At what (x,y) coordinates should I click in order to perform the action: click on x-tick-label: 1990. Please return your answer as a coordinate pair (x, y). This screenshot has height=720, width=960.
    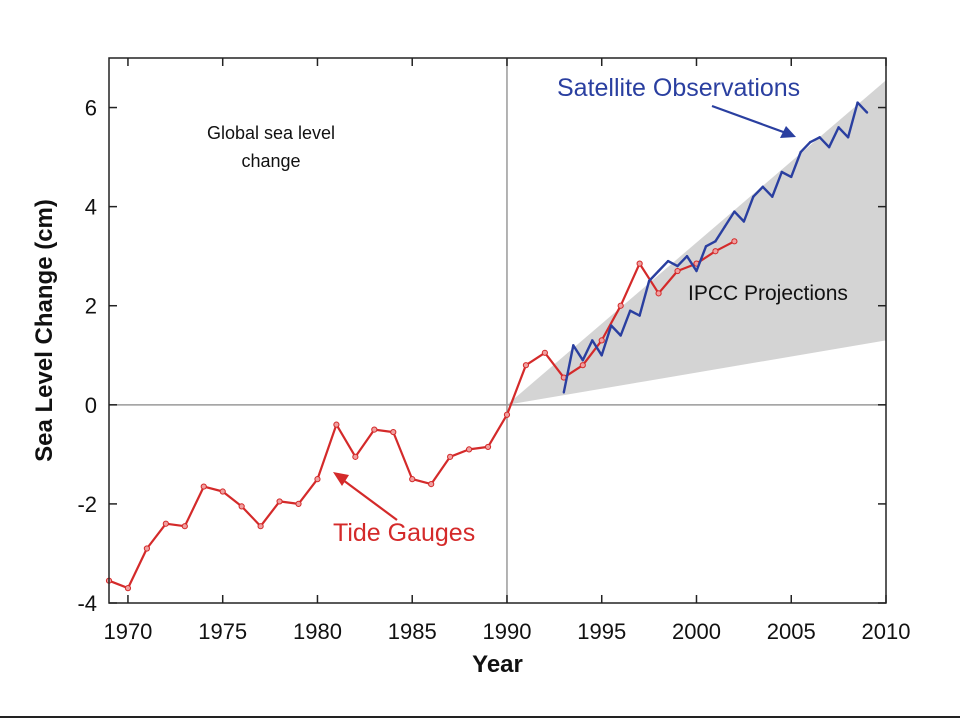
    Looking at the image, I should click on (506, 631).